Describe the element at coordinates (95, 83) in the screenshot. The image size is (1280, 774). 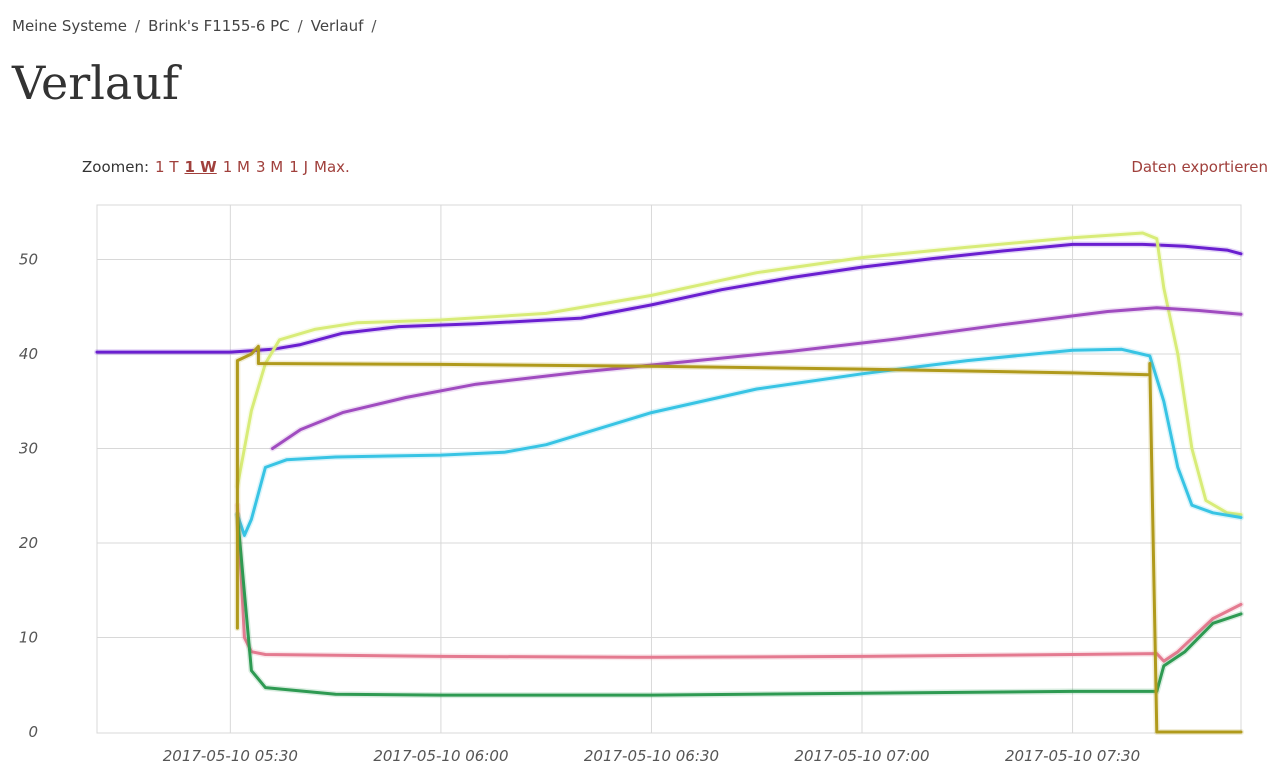
I see `page-title: Verlauf` at that location.